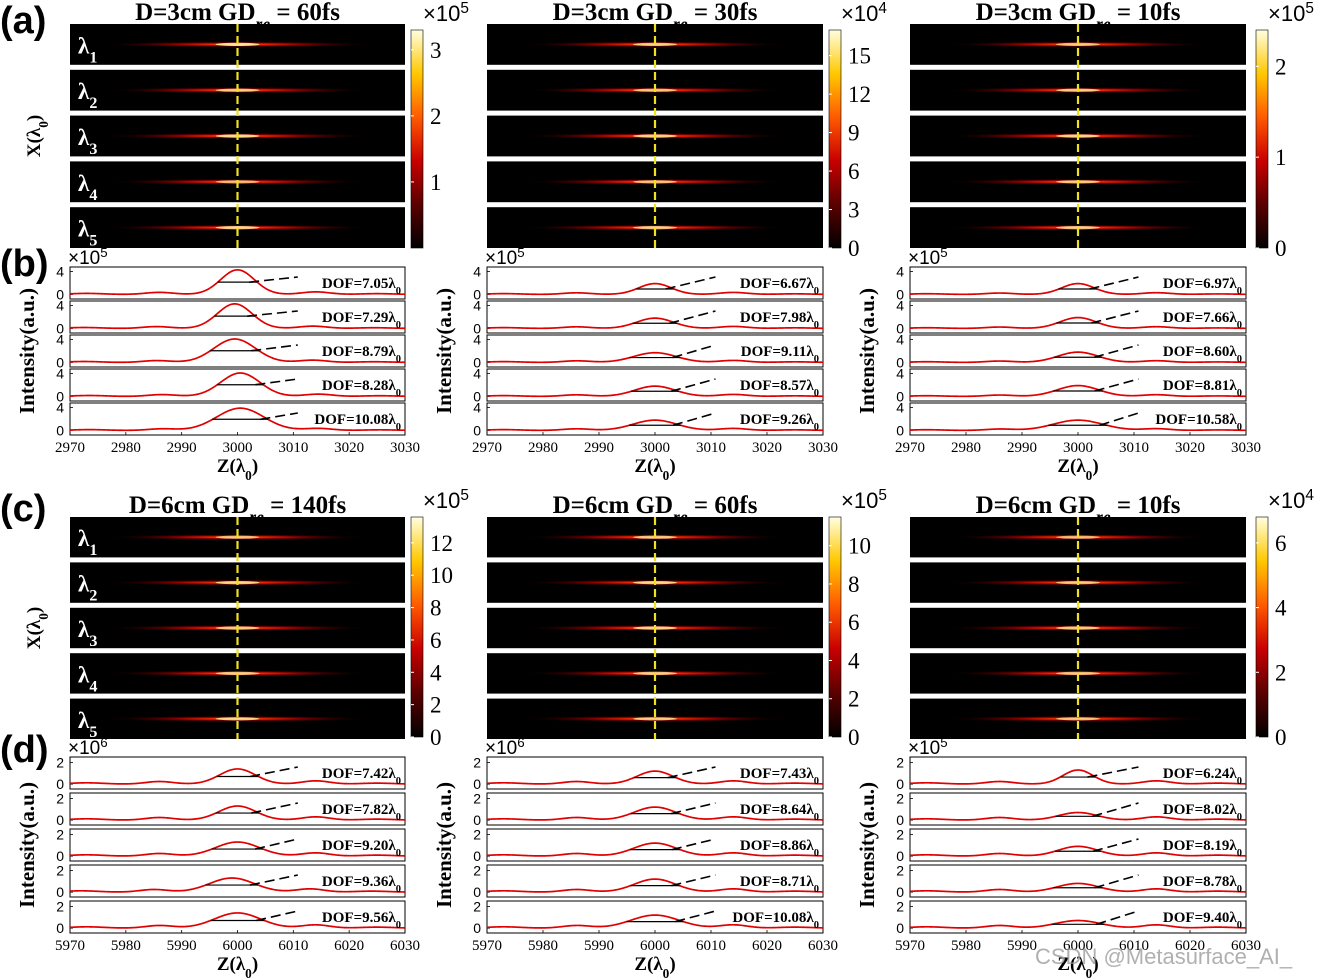  Describe the element at coordinates (711, 448) in the screenshot. I see `x-tick-label: 3010` at that location.